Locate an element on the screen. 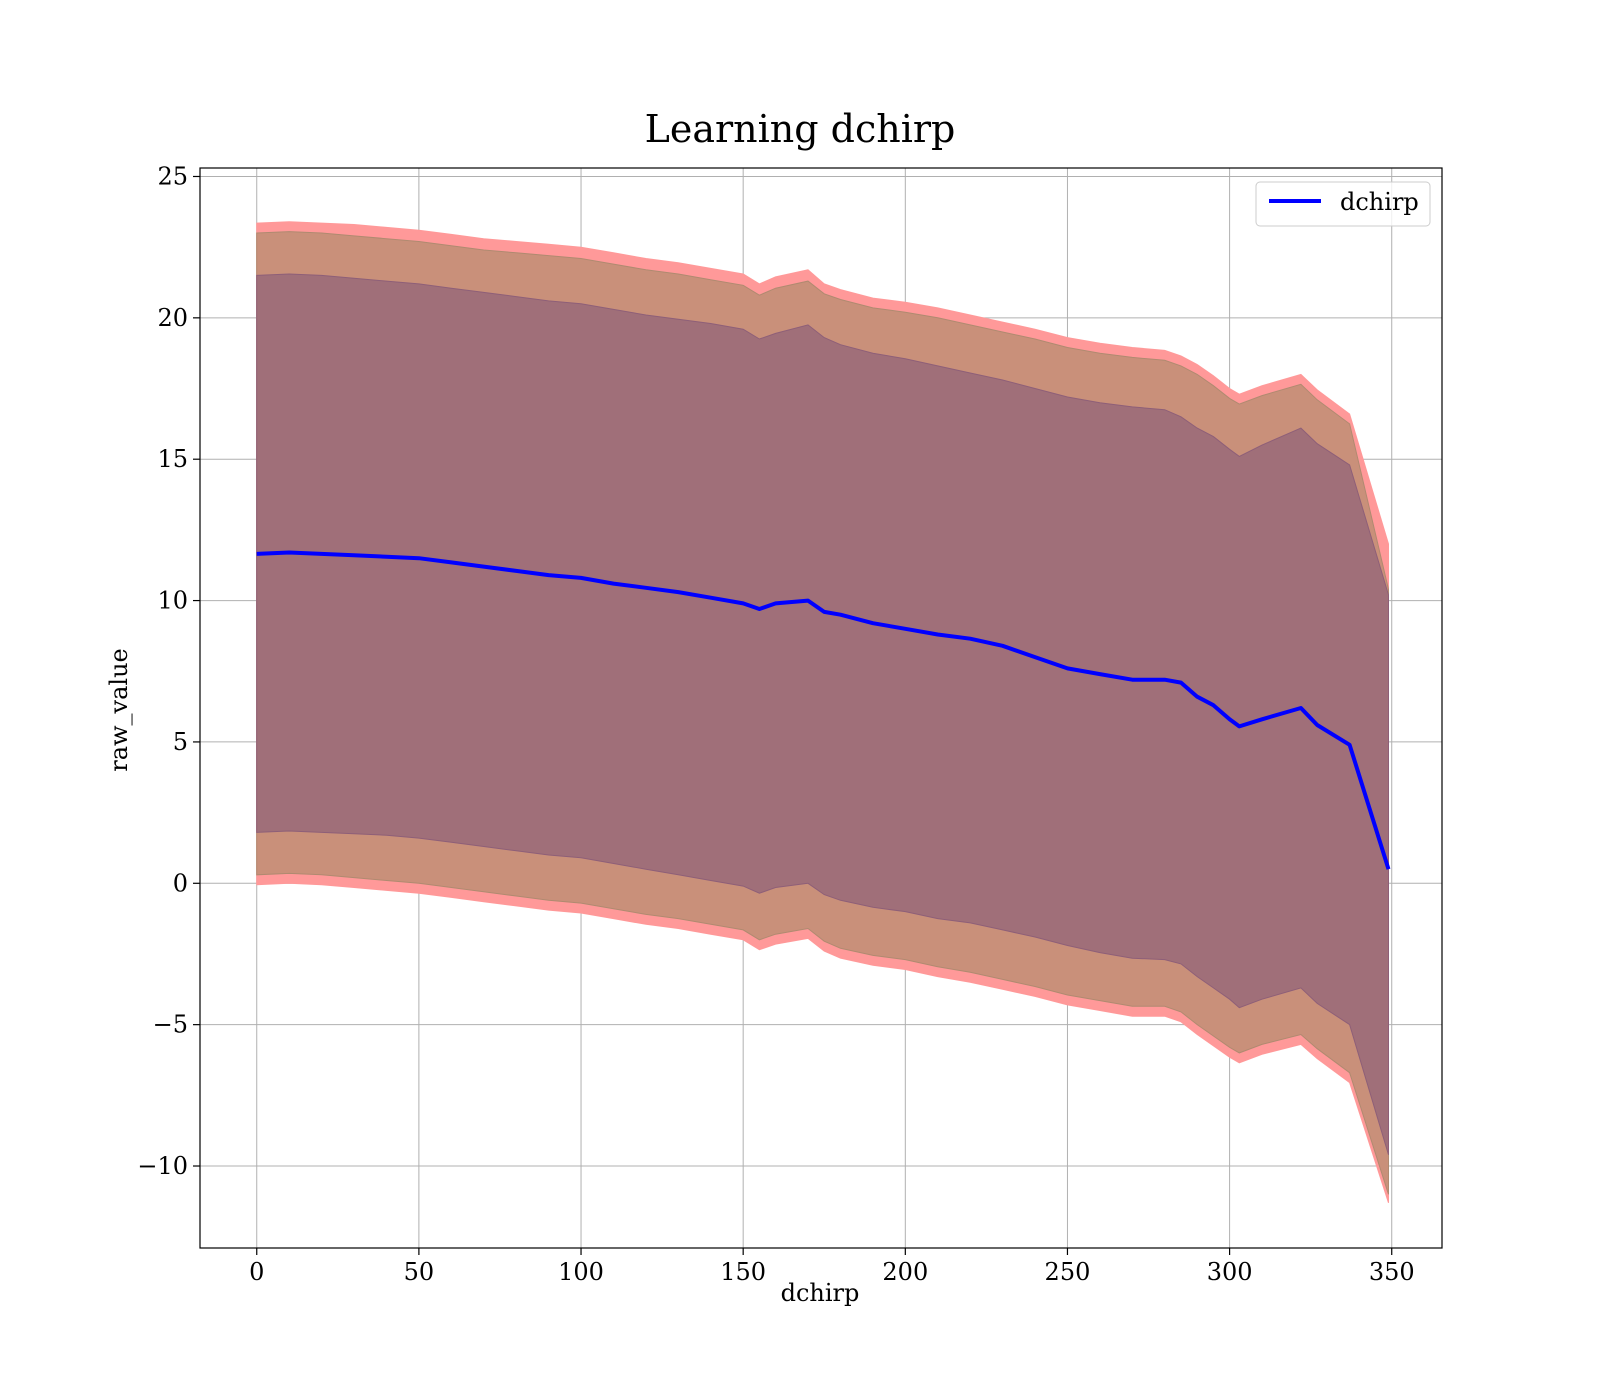 The width and height of the screenshot is (1600, 1400). x-tick-label: 0 is located at coordinates (256, 1272).